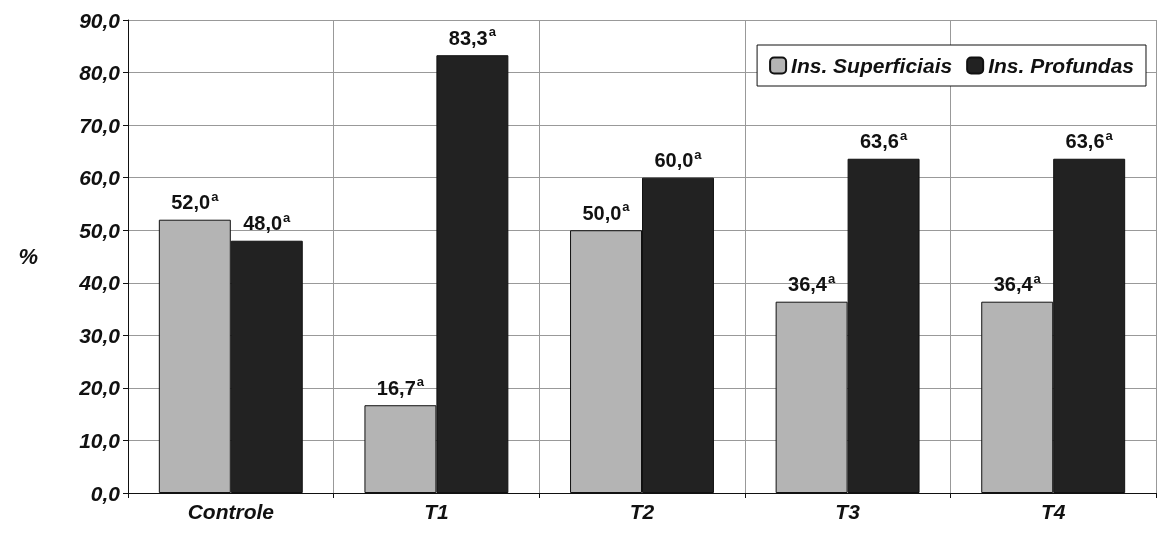 The height and width of the screenshot is (541, 1176). What do you see at coordinates (642, 511) in the screenshot?
I see `x-tick-label: T2` at bounding box center [642, 511].